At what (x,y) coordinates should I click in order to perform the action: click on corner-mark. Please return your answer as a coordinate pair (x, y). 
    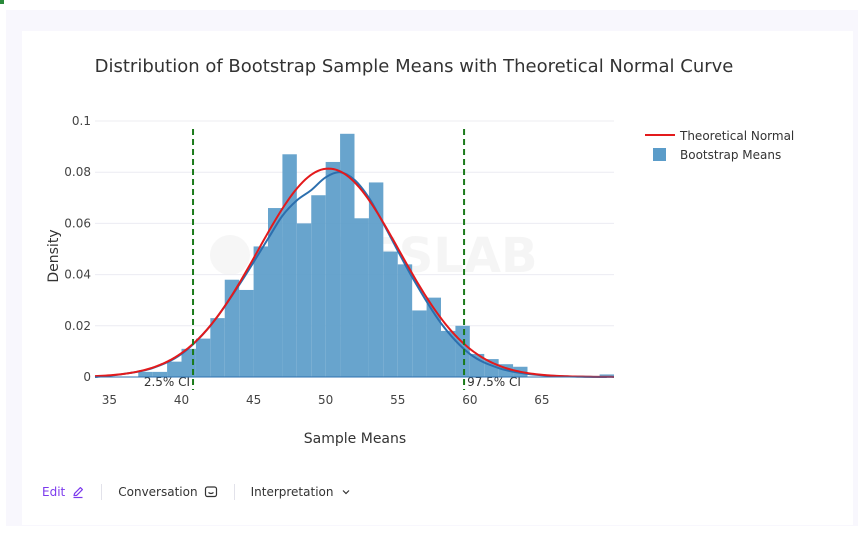
    Looking at the image, I should click on (2, 2).